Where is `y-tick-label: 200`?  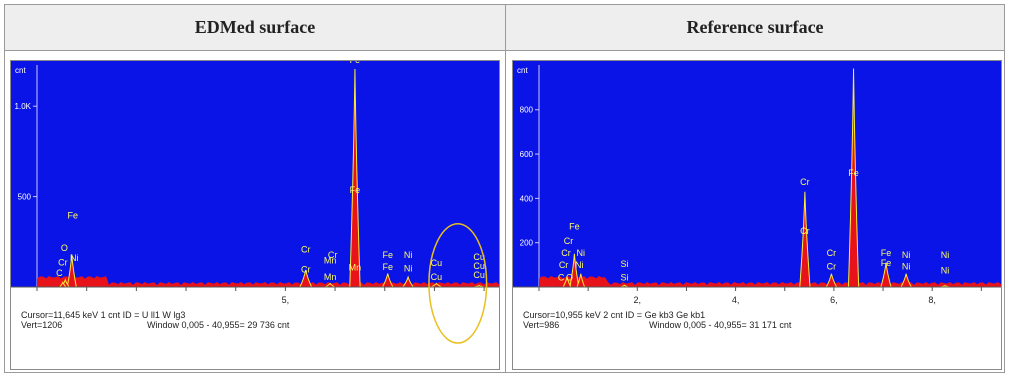
y-tick-label: 200 is located at coordinates (527, 243).